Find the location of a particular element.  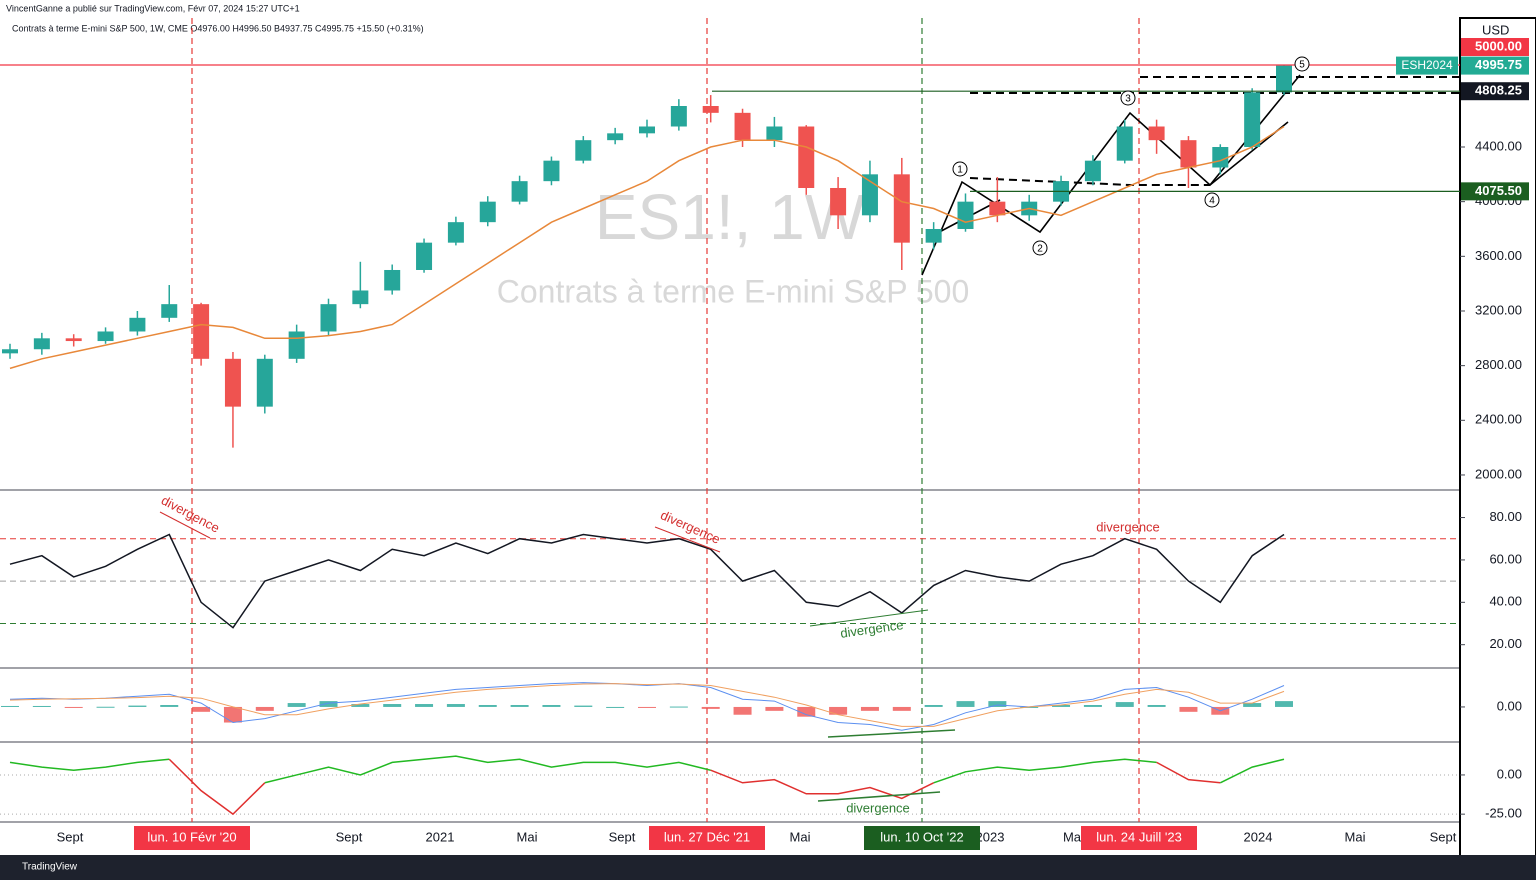

time-label: Ma is located at coordinates (1072, 836).